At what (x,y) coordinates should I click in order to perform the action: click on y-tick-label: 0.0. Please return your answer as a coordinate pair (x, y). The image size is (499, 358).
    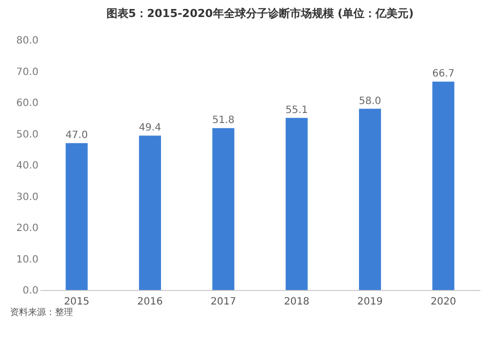
    Looking at the image, I should click on (30, 291).